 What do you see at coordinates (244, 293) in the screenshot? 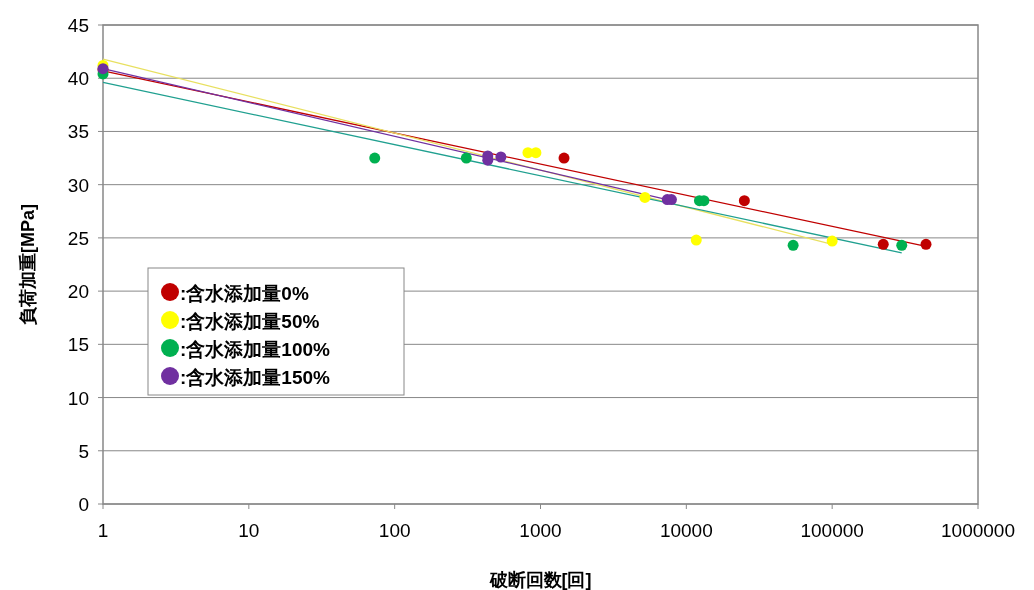
I see `legend-label: :含水添加量0%` at bounding box center [244, 293].